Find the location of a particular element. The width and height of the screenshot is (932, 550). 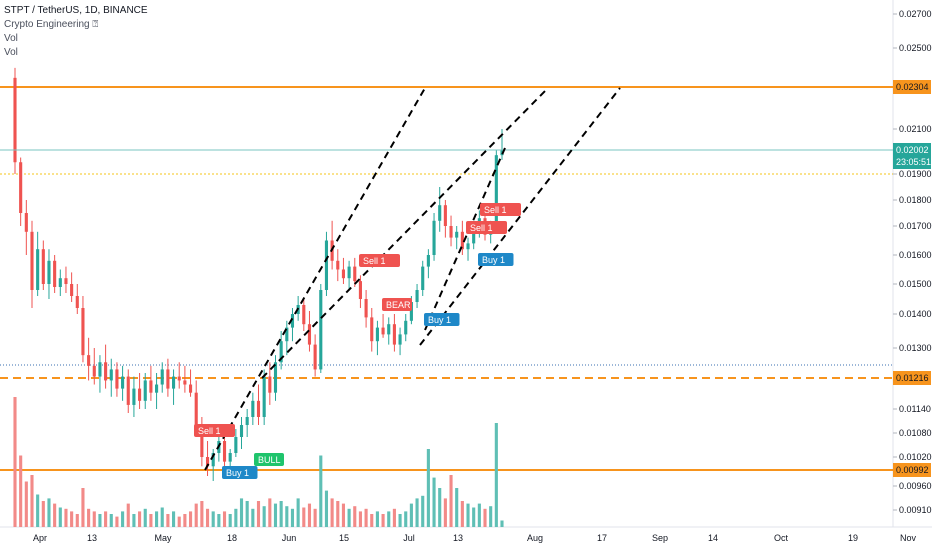

level-tag-label: 0.00992 is located at coordinates (912, 470).